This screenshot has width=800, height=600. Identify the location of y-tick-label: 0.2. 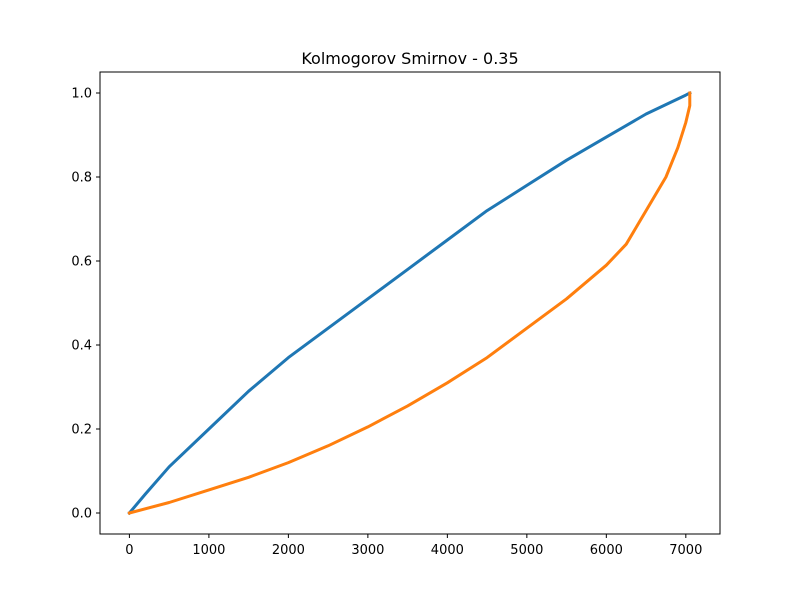
(81, 430).